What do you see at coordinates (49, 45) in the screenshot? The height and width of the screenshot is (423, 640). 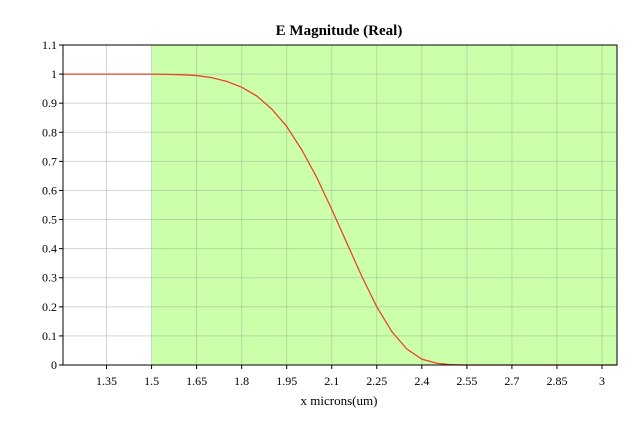 I see `y-tick-label: 1.1` at bounding box center [49, 45].